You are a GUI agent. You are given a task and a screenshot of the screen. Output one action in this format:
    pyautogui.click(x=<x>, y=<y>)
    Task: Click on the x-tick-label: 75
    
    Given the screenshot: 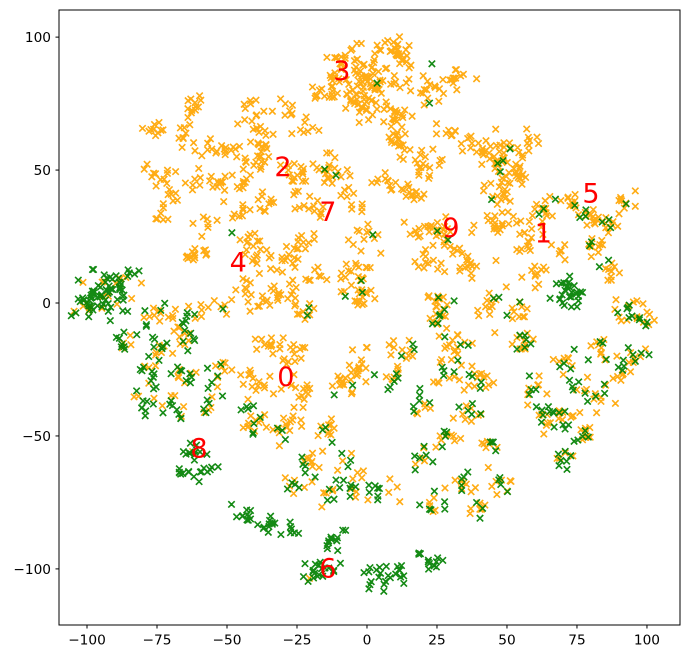 What is the action you would take?
    pyautogui.click(x=576, y=641)
    